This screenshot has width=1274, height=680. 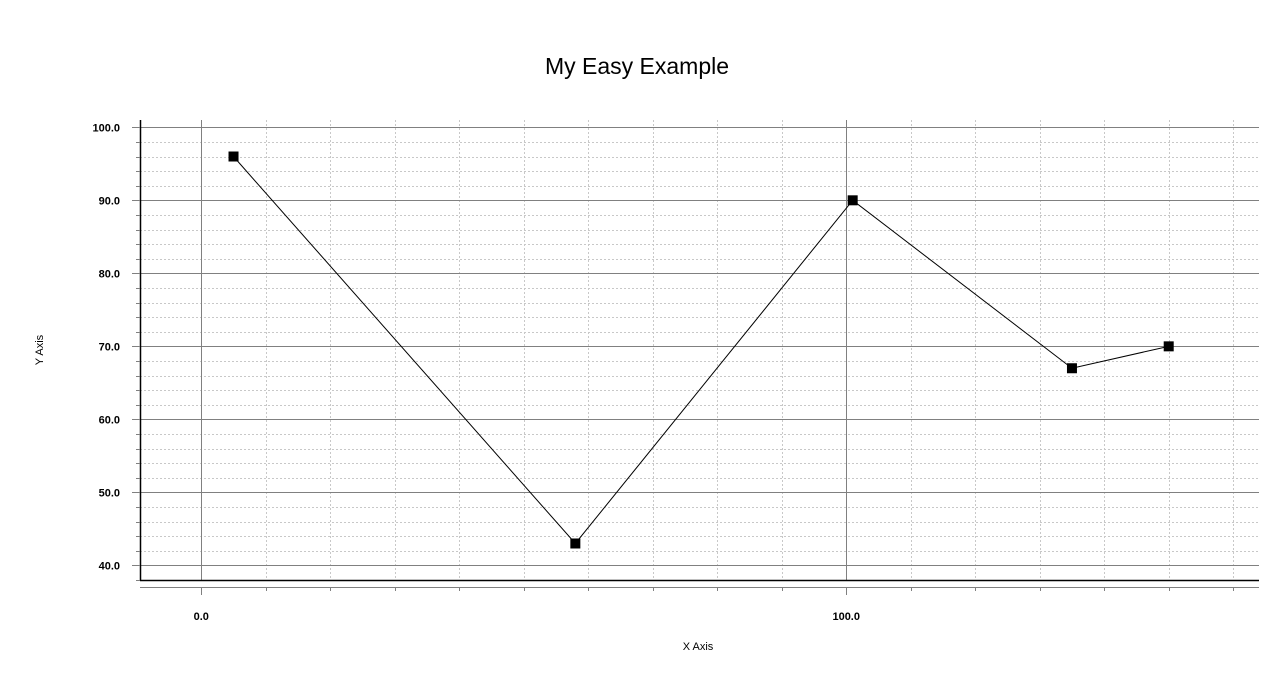 What do you see at coordinates (846, 617) in the screenshot?
I see `x-tick-label: 100.0` at bounding box center [846, 617].